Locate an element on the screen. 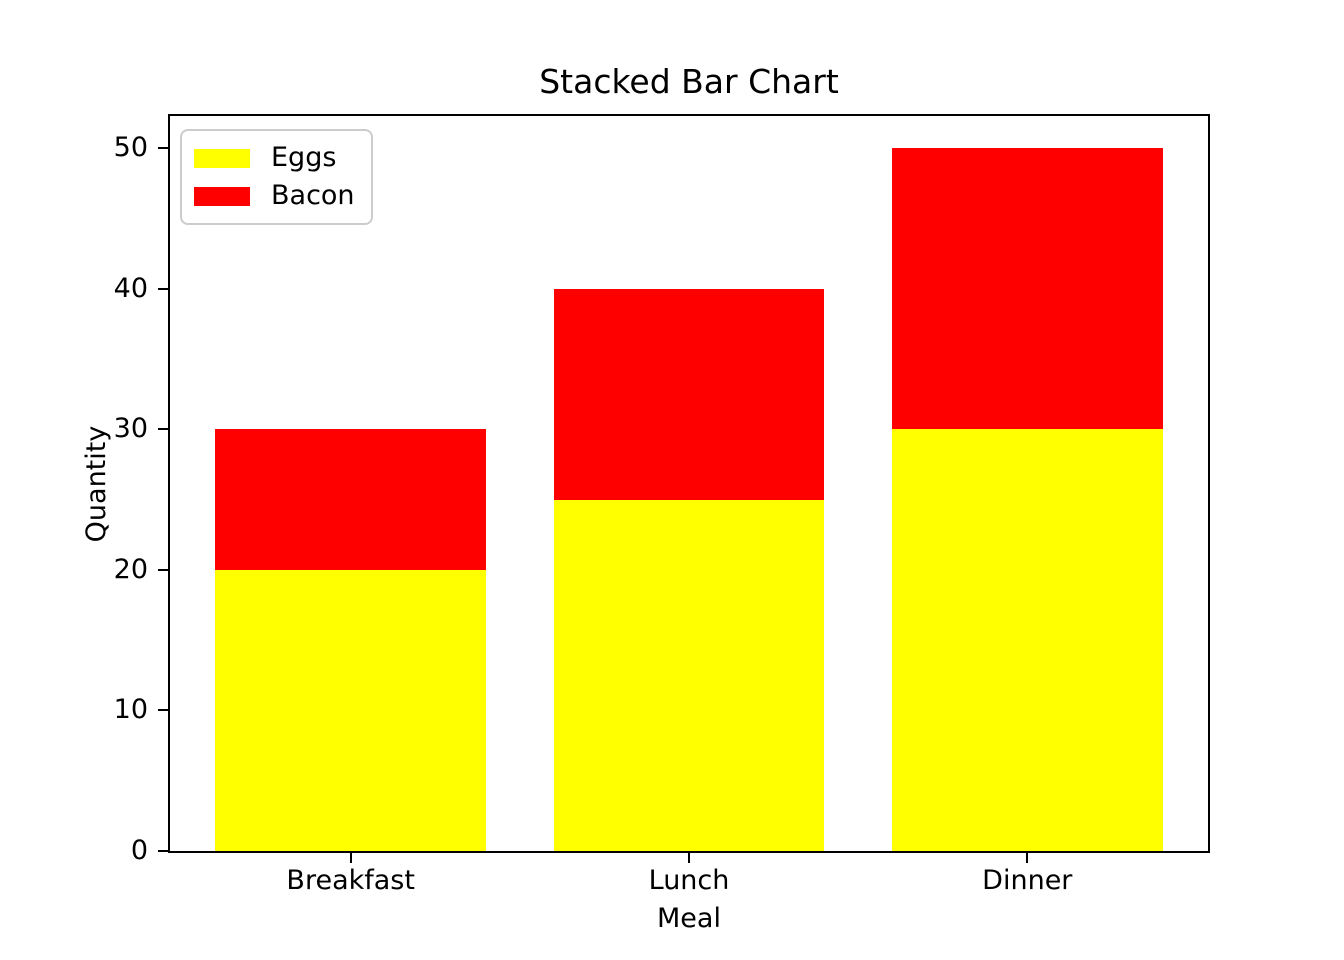  x-tick-label-breakfast: Breakfast is located at coordinates (350, 880).